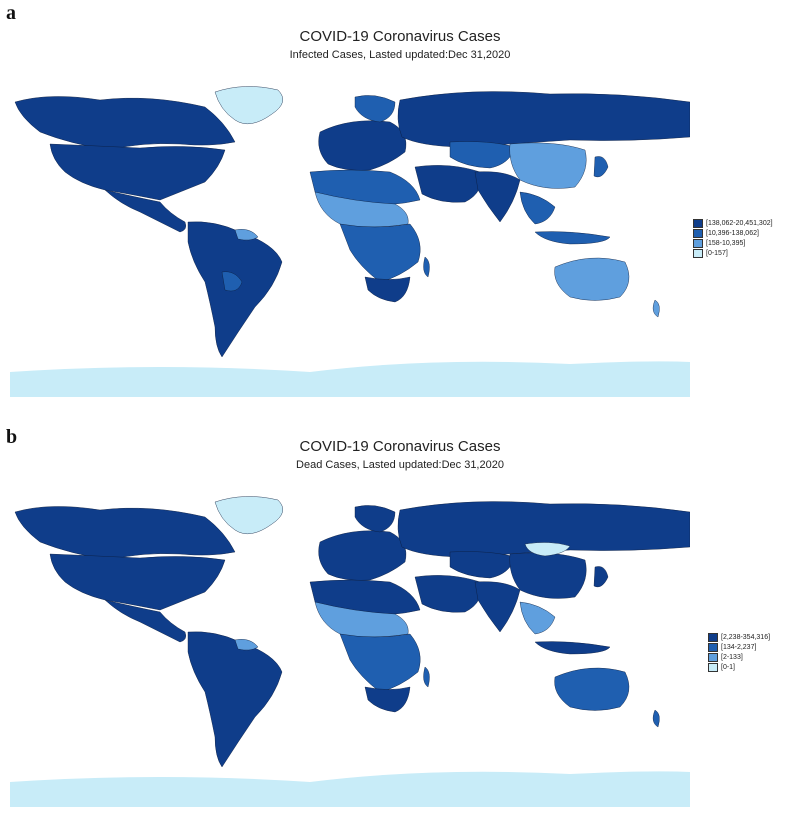  I want to click on region-mongolia, so click(547, 549).